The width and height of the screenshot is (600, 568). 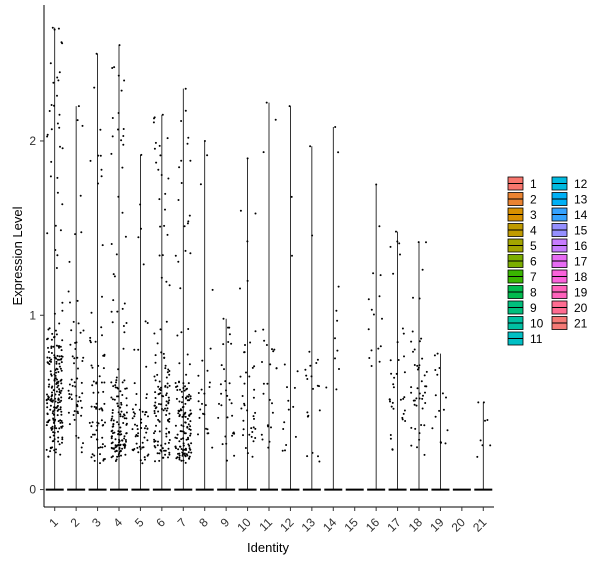 What do you see at coordinates (203, 522) in the screenshot?
I see `x-tick-label: 8` at bounding box center [203, 522].